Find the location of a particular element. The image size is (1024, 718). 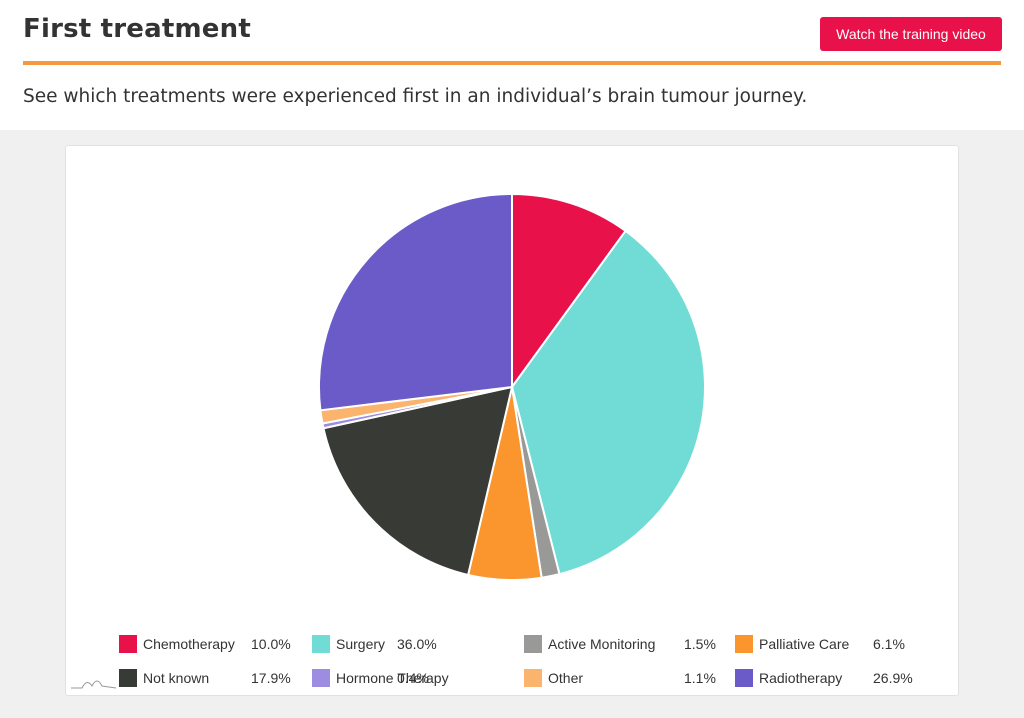

legend-item-surgery: Surgery 36.0% is located at coordinates (412, 644).